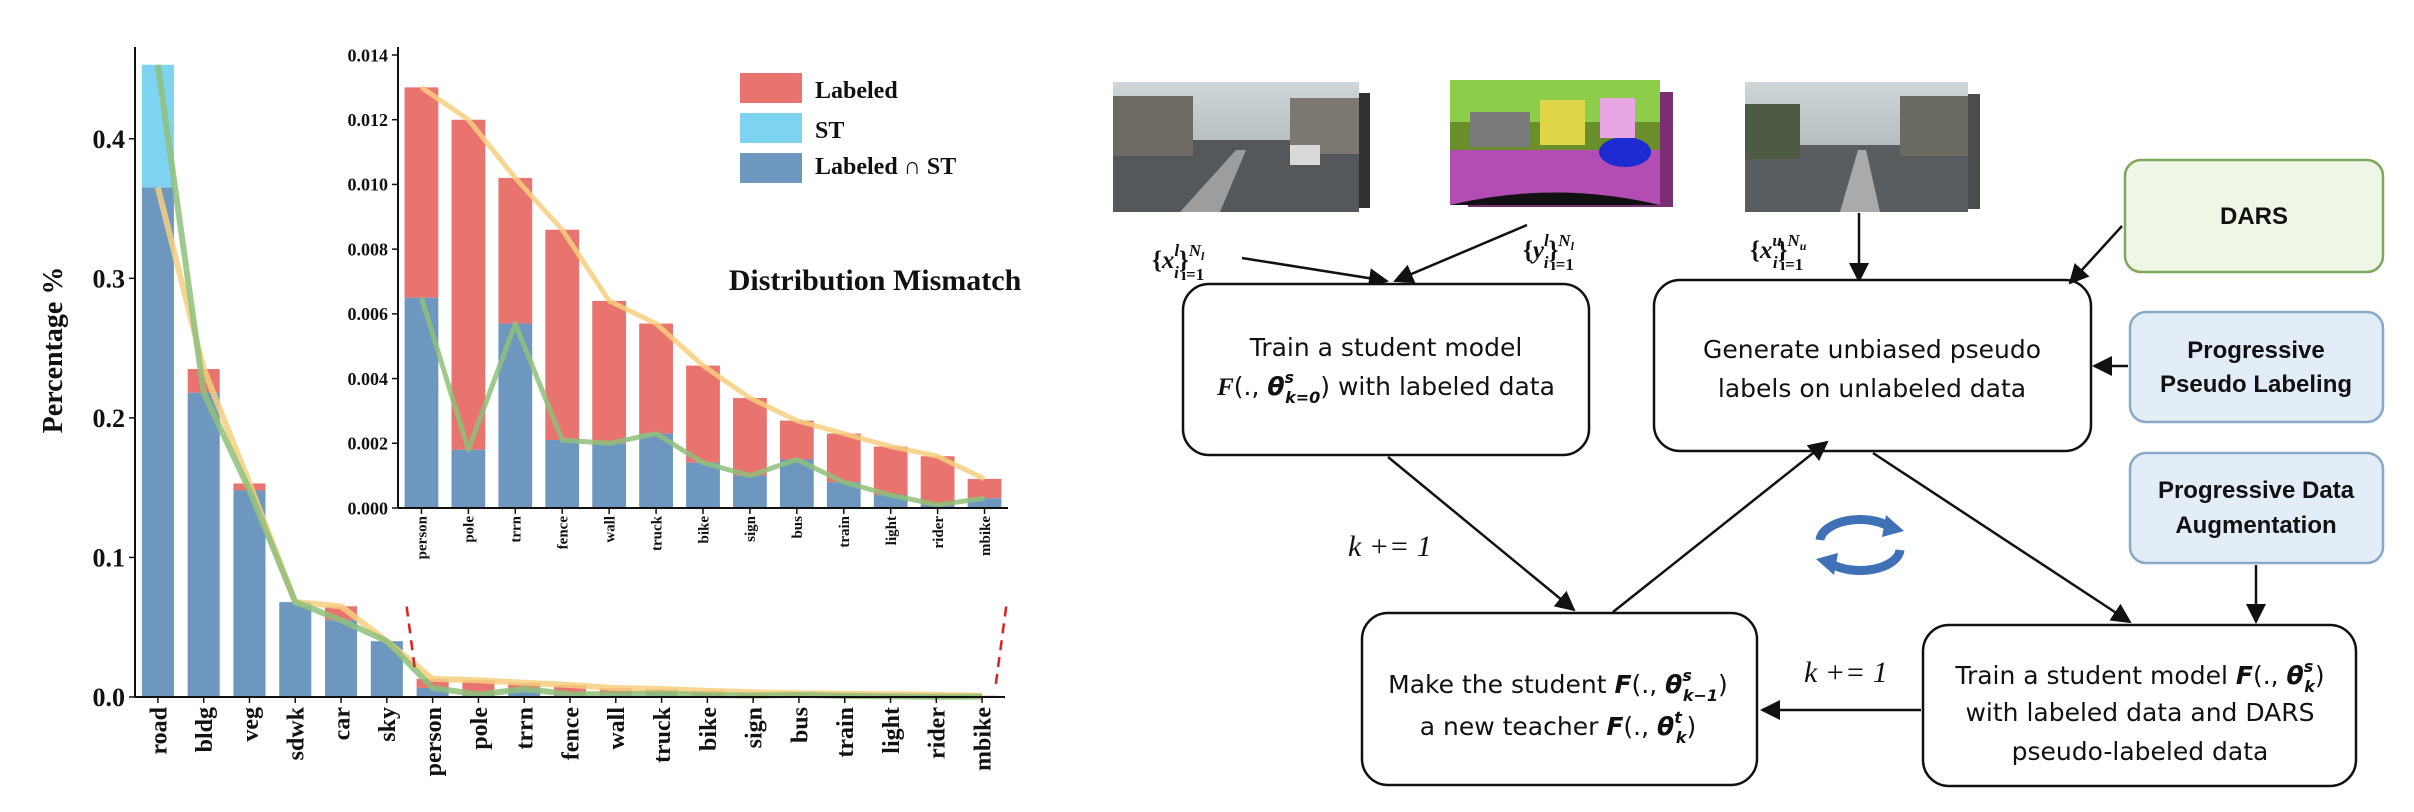 This screenshot has height=812, width=2414. I want to click on main-bar-intersect-person, so click(432, 692).